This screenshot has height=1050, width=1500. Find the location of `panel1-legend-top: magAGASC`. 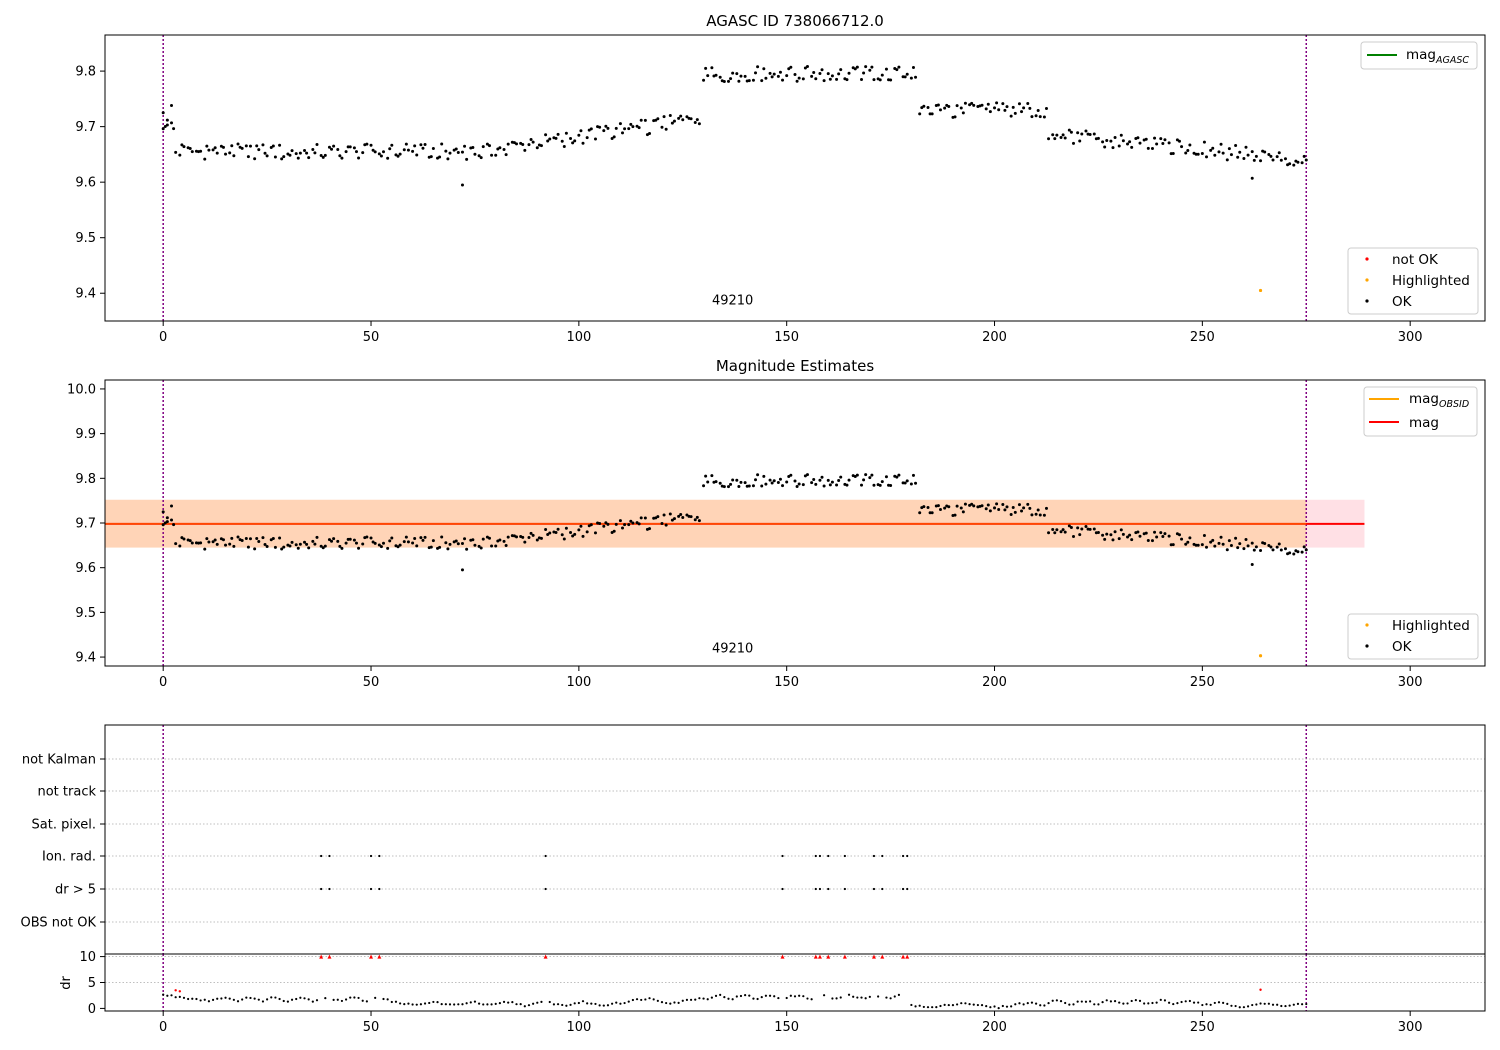

panel1-legend-top: magAGASC is located at coordinates (1419, 55).